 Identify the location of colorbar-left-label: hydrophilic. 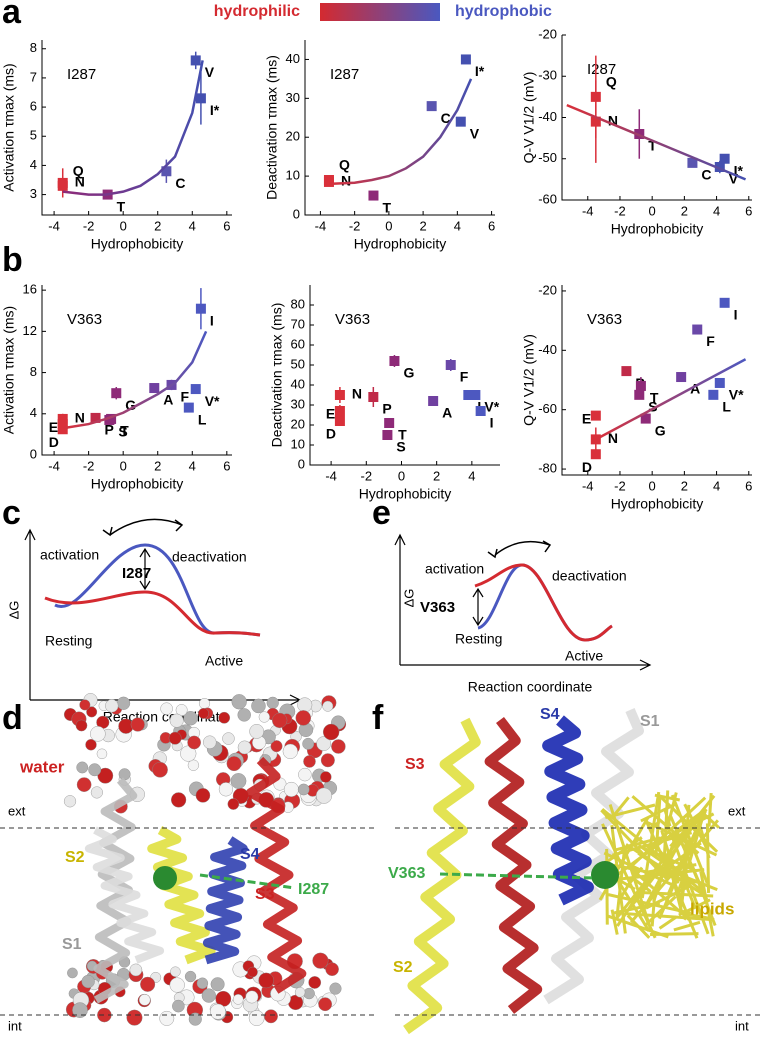
(257, 11).